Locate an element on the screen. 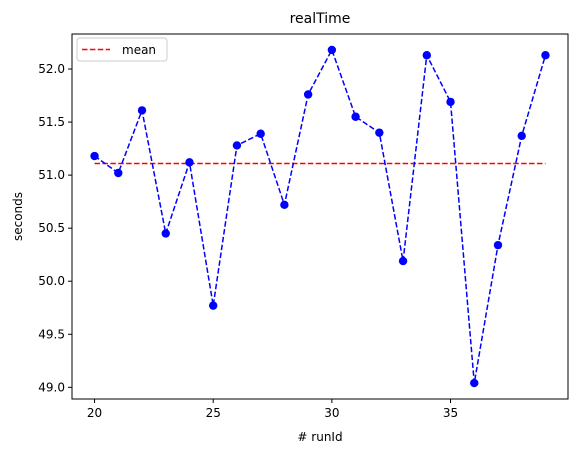  x-axis-title: # runId is located at coordinates (319, 437).